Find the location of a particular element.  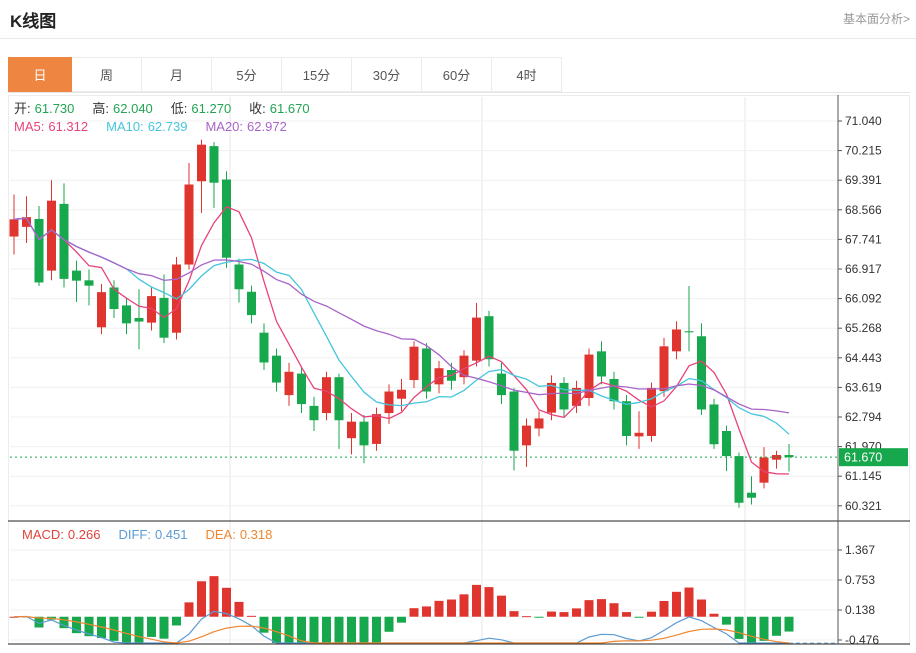

macd-tick-label: -0.476 is located at coordinates (862, 639).